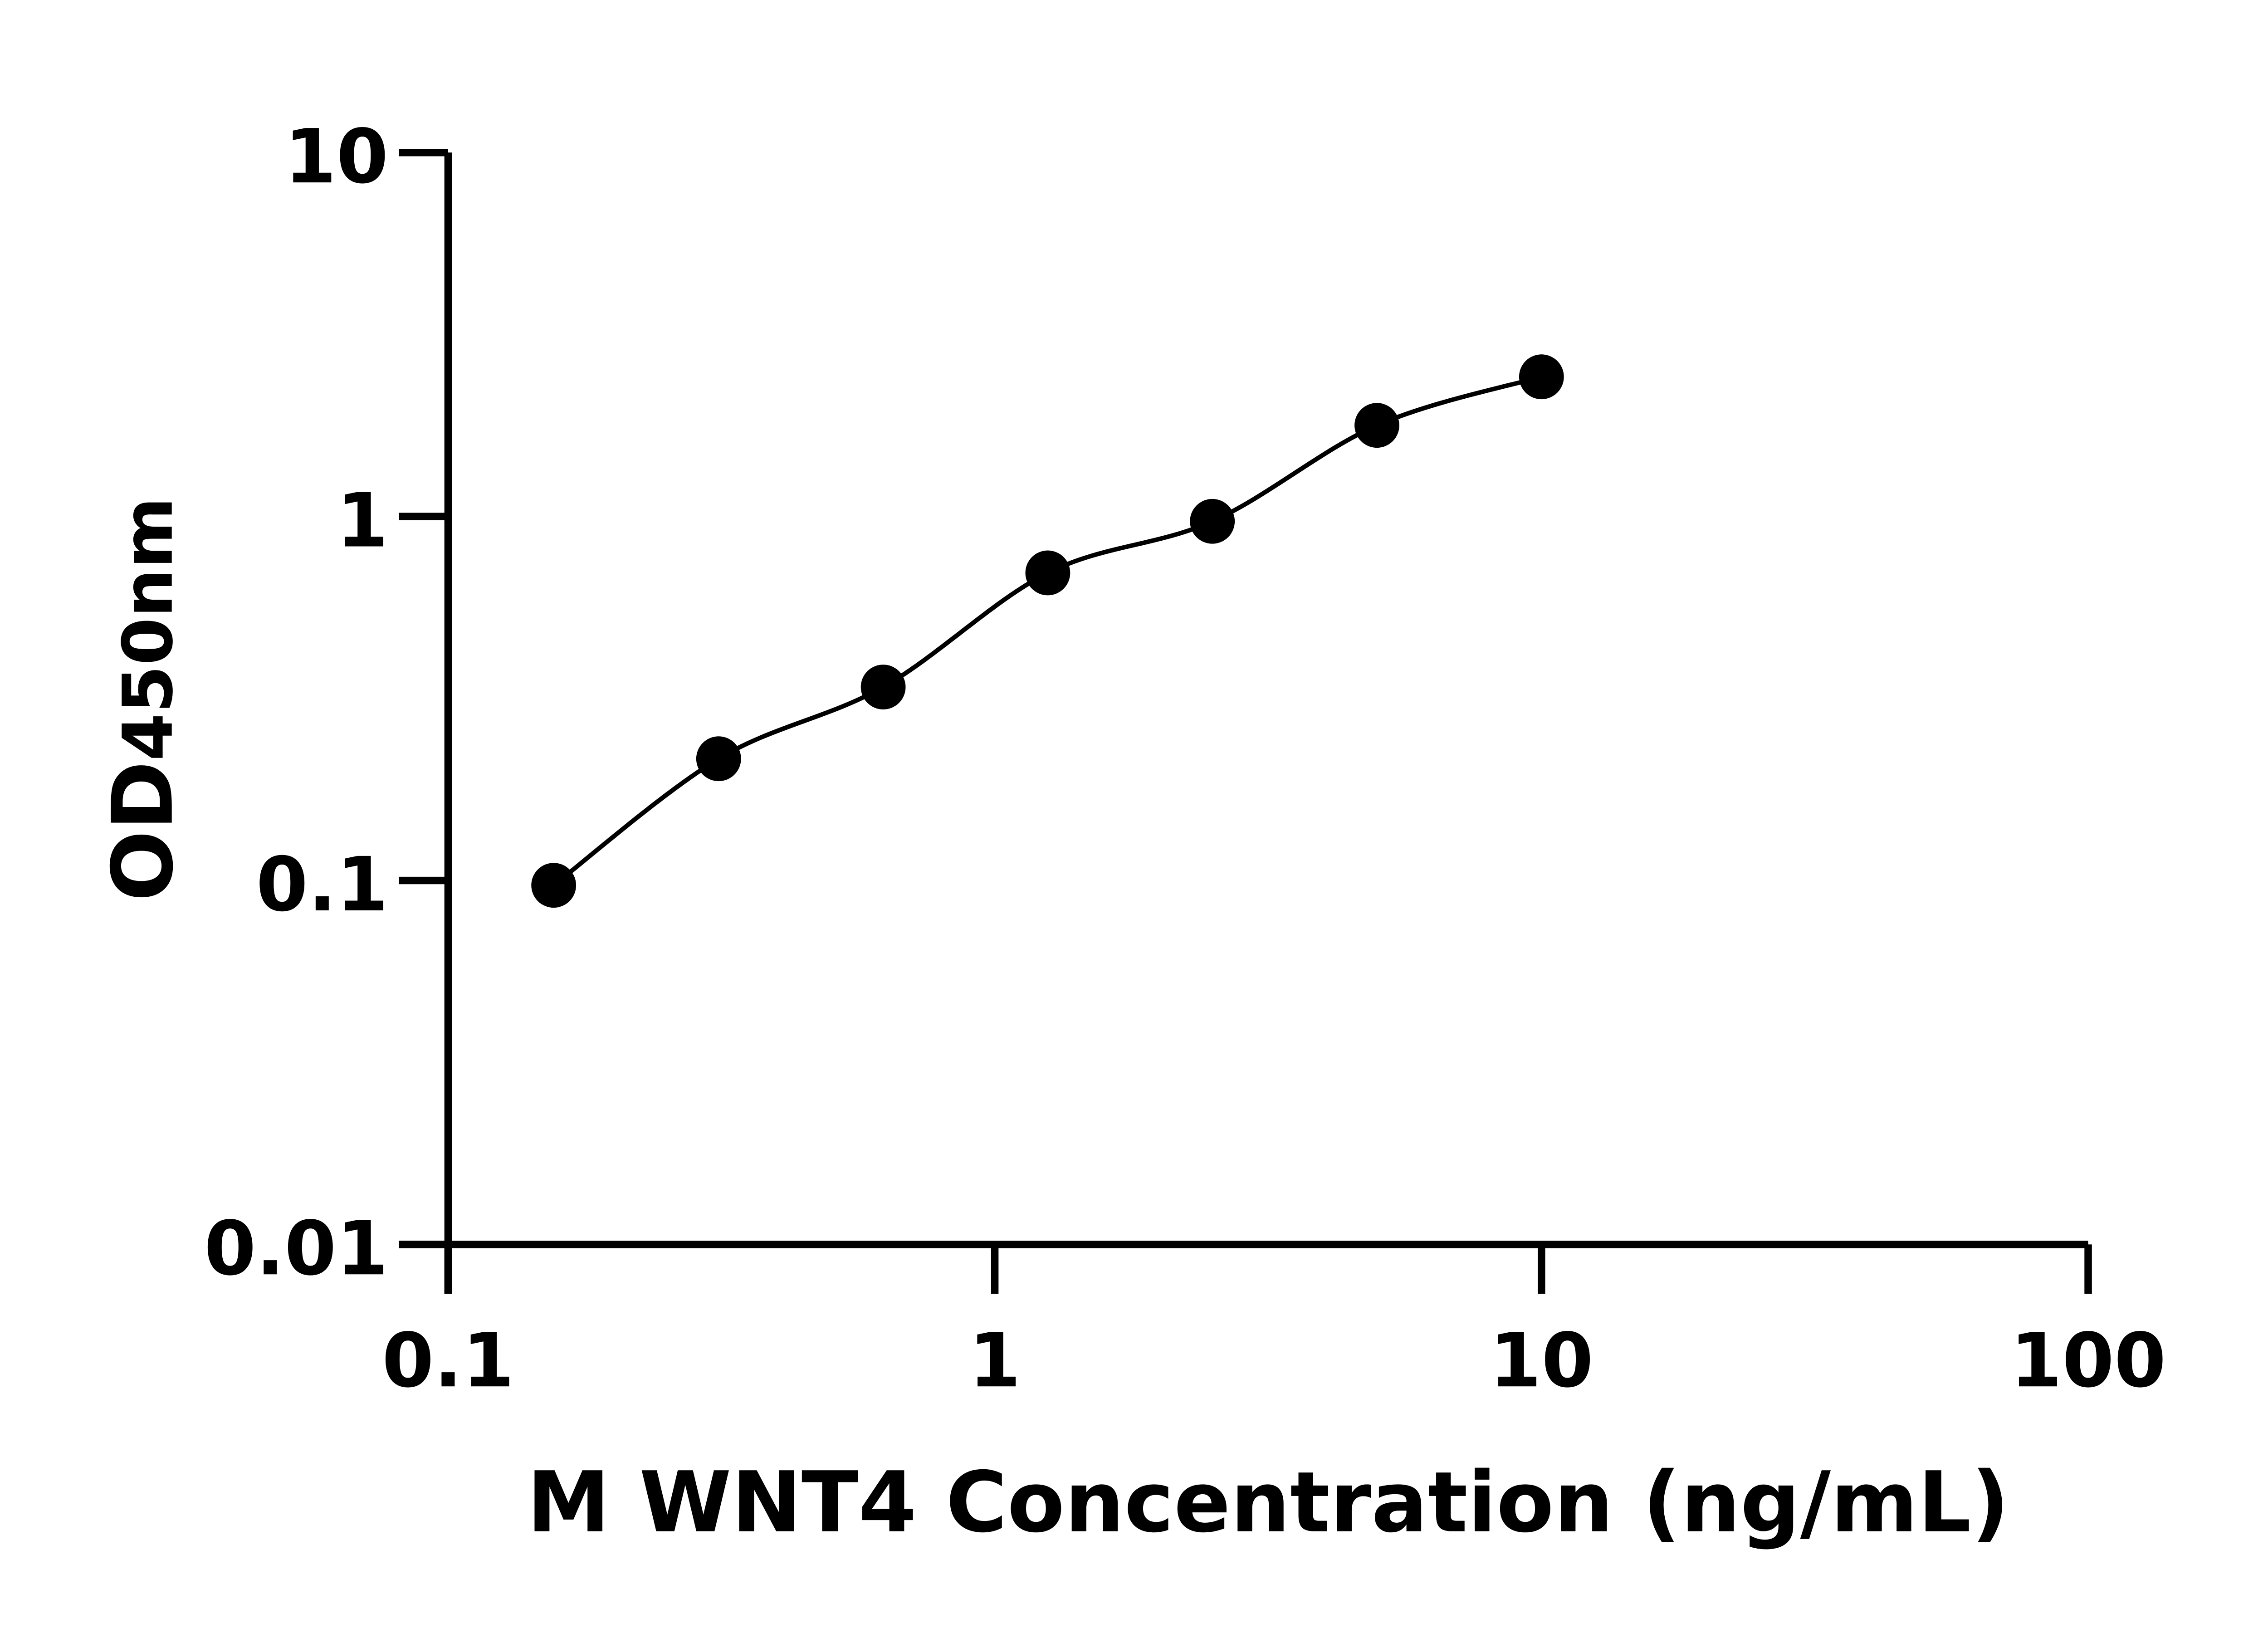 The image size is (2268, 1633). Describe the element at coordinates (148, 629) in the screenshot. I see `y-axis-label-sub: 450nm` at that location.